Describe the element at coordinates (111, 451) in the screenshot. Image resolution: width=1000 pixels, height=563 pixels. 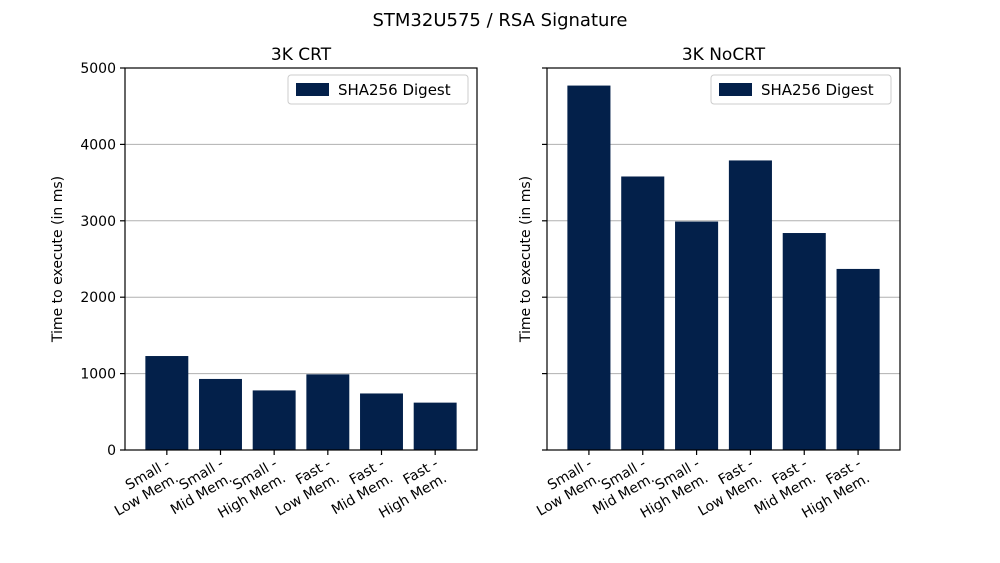
I see `y-tick-label: 0` at that location.